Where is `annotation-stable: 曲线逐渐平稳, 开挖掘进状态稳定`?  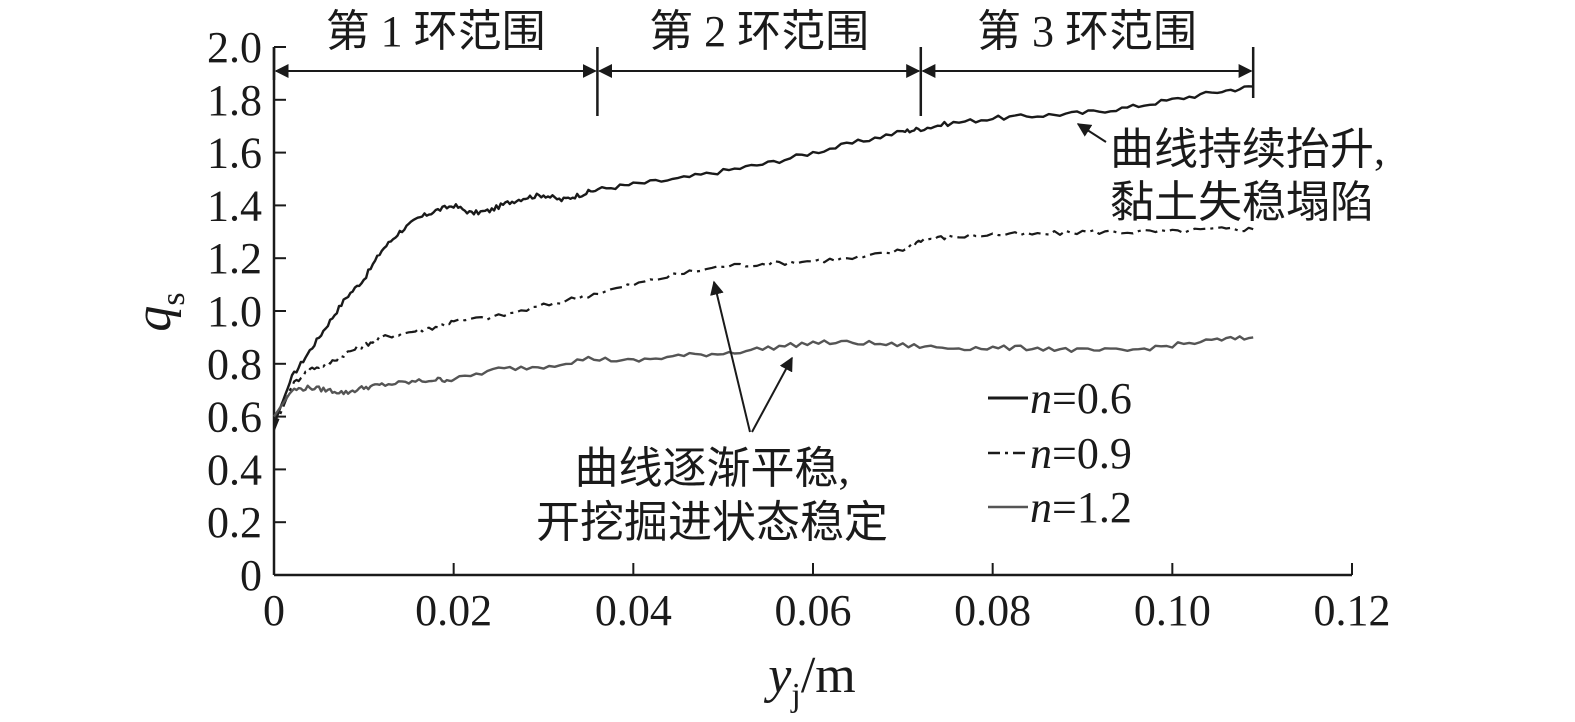 annotation-stable: 曲线逐渐平稳, 开挖掘进状态稳定 is located at coordinates (712, 413).